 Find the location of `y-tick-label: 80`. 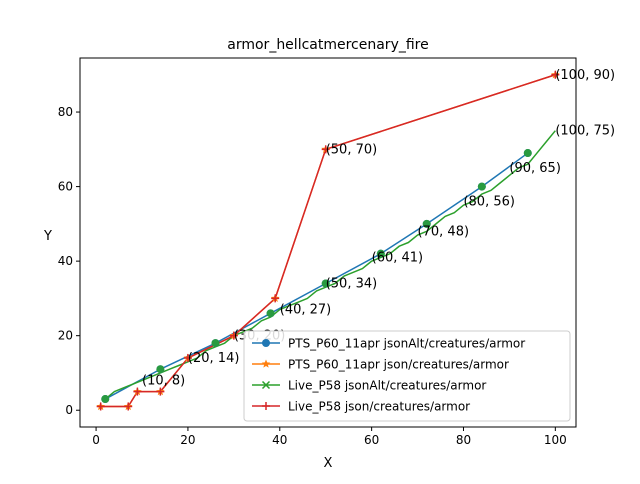

y-tick-label: 80 is located at coordinates (65, 112).